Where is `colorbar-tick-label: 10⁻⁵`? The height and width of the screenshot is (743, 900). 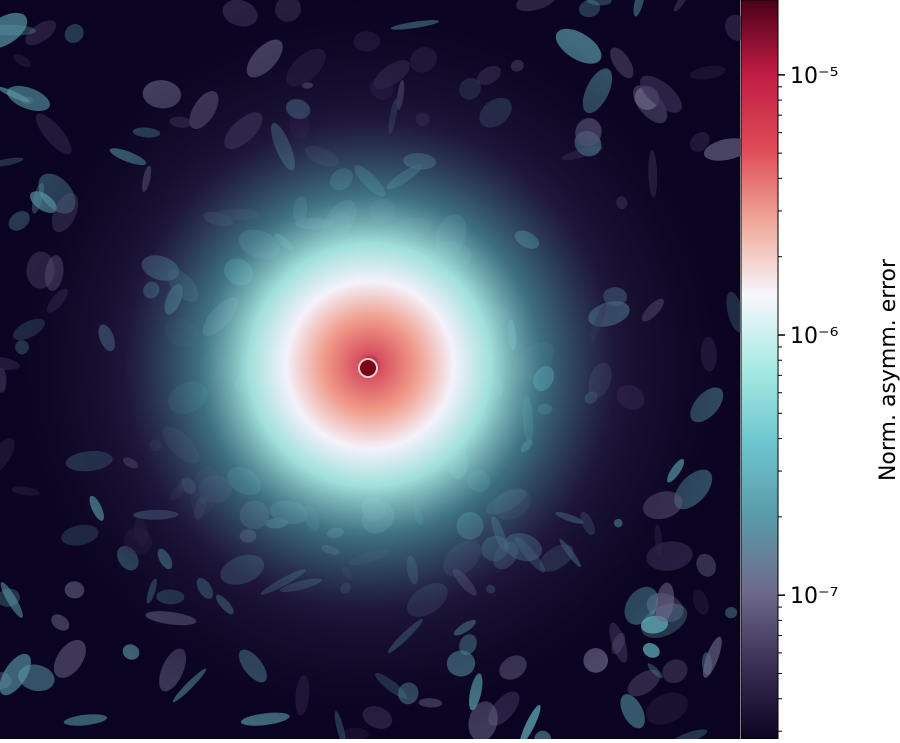 colorbar-tick-label: 10⁻⁵ is located at coordinates (814, 76).